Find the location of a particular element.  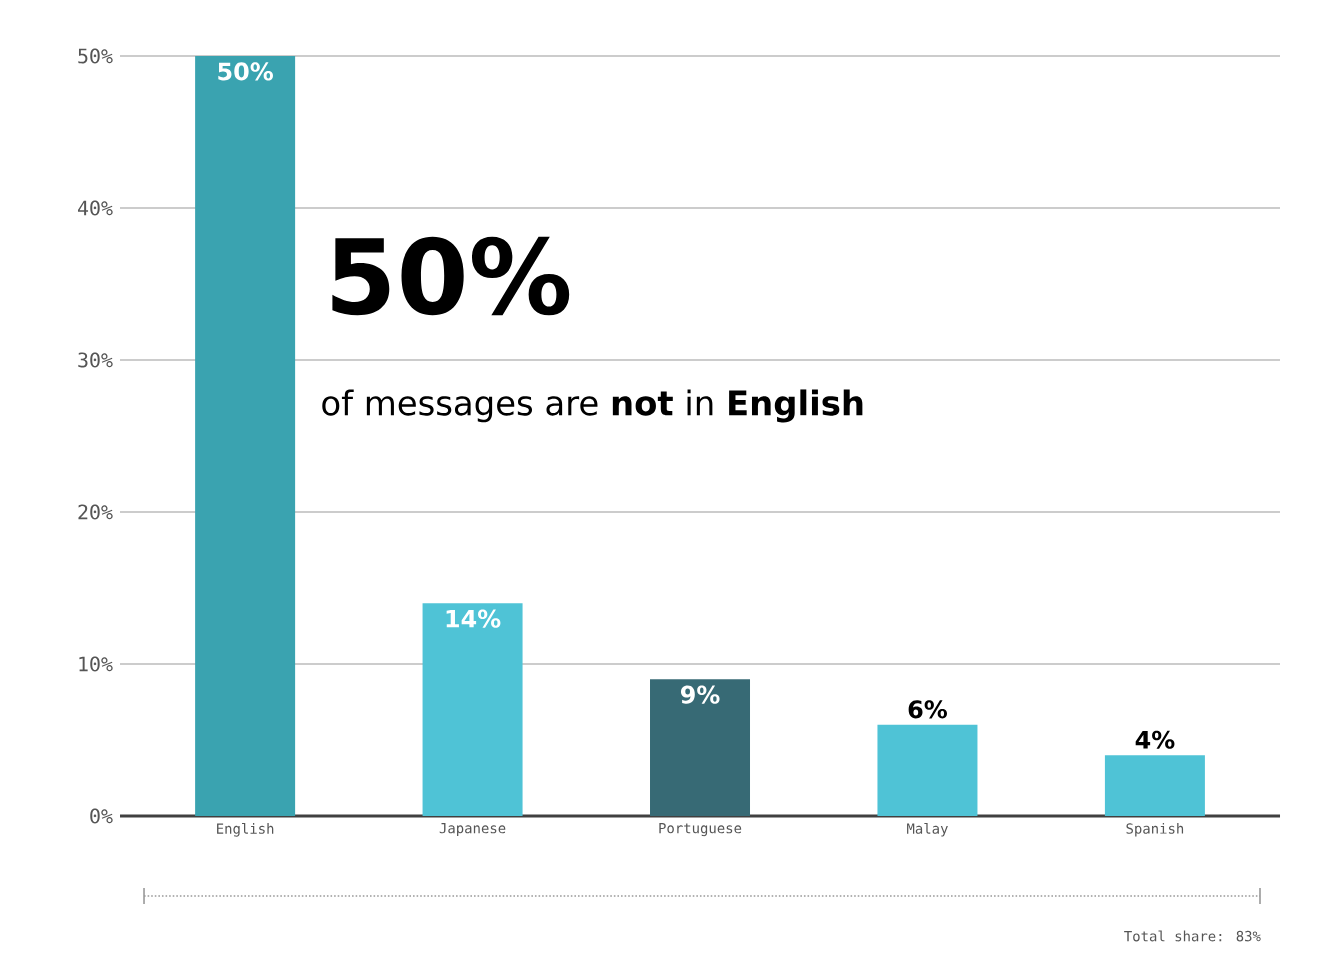

data-label: 6% is located at coordinates (927, 709).